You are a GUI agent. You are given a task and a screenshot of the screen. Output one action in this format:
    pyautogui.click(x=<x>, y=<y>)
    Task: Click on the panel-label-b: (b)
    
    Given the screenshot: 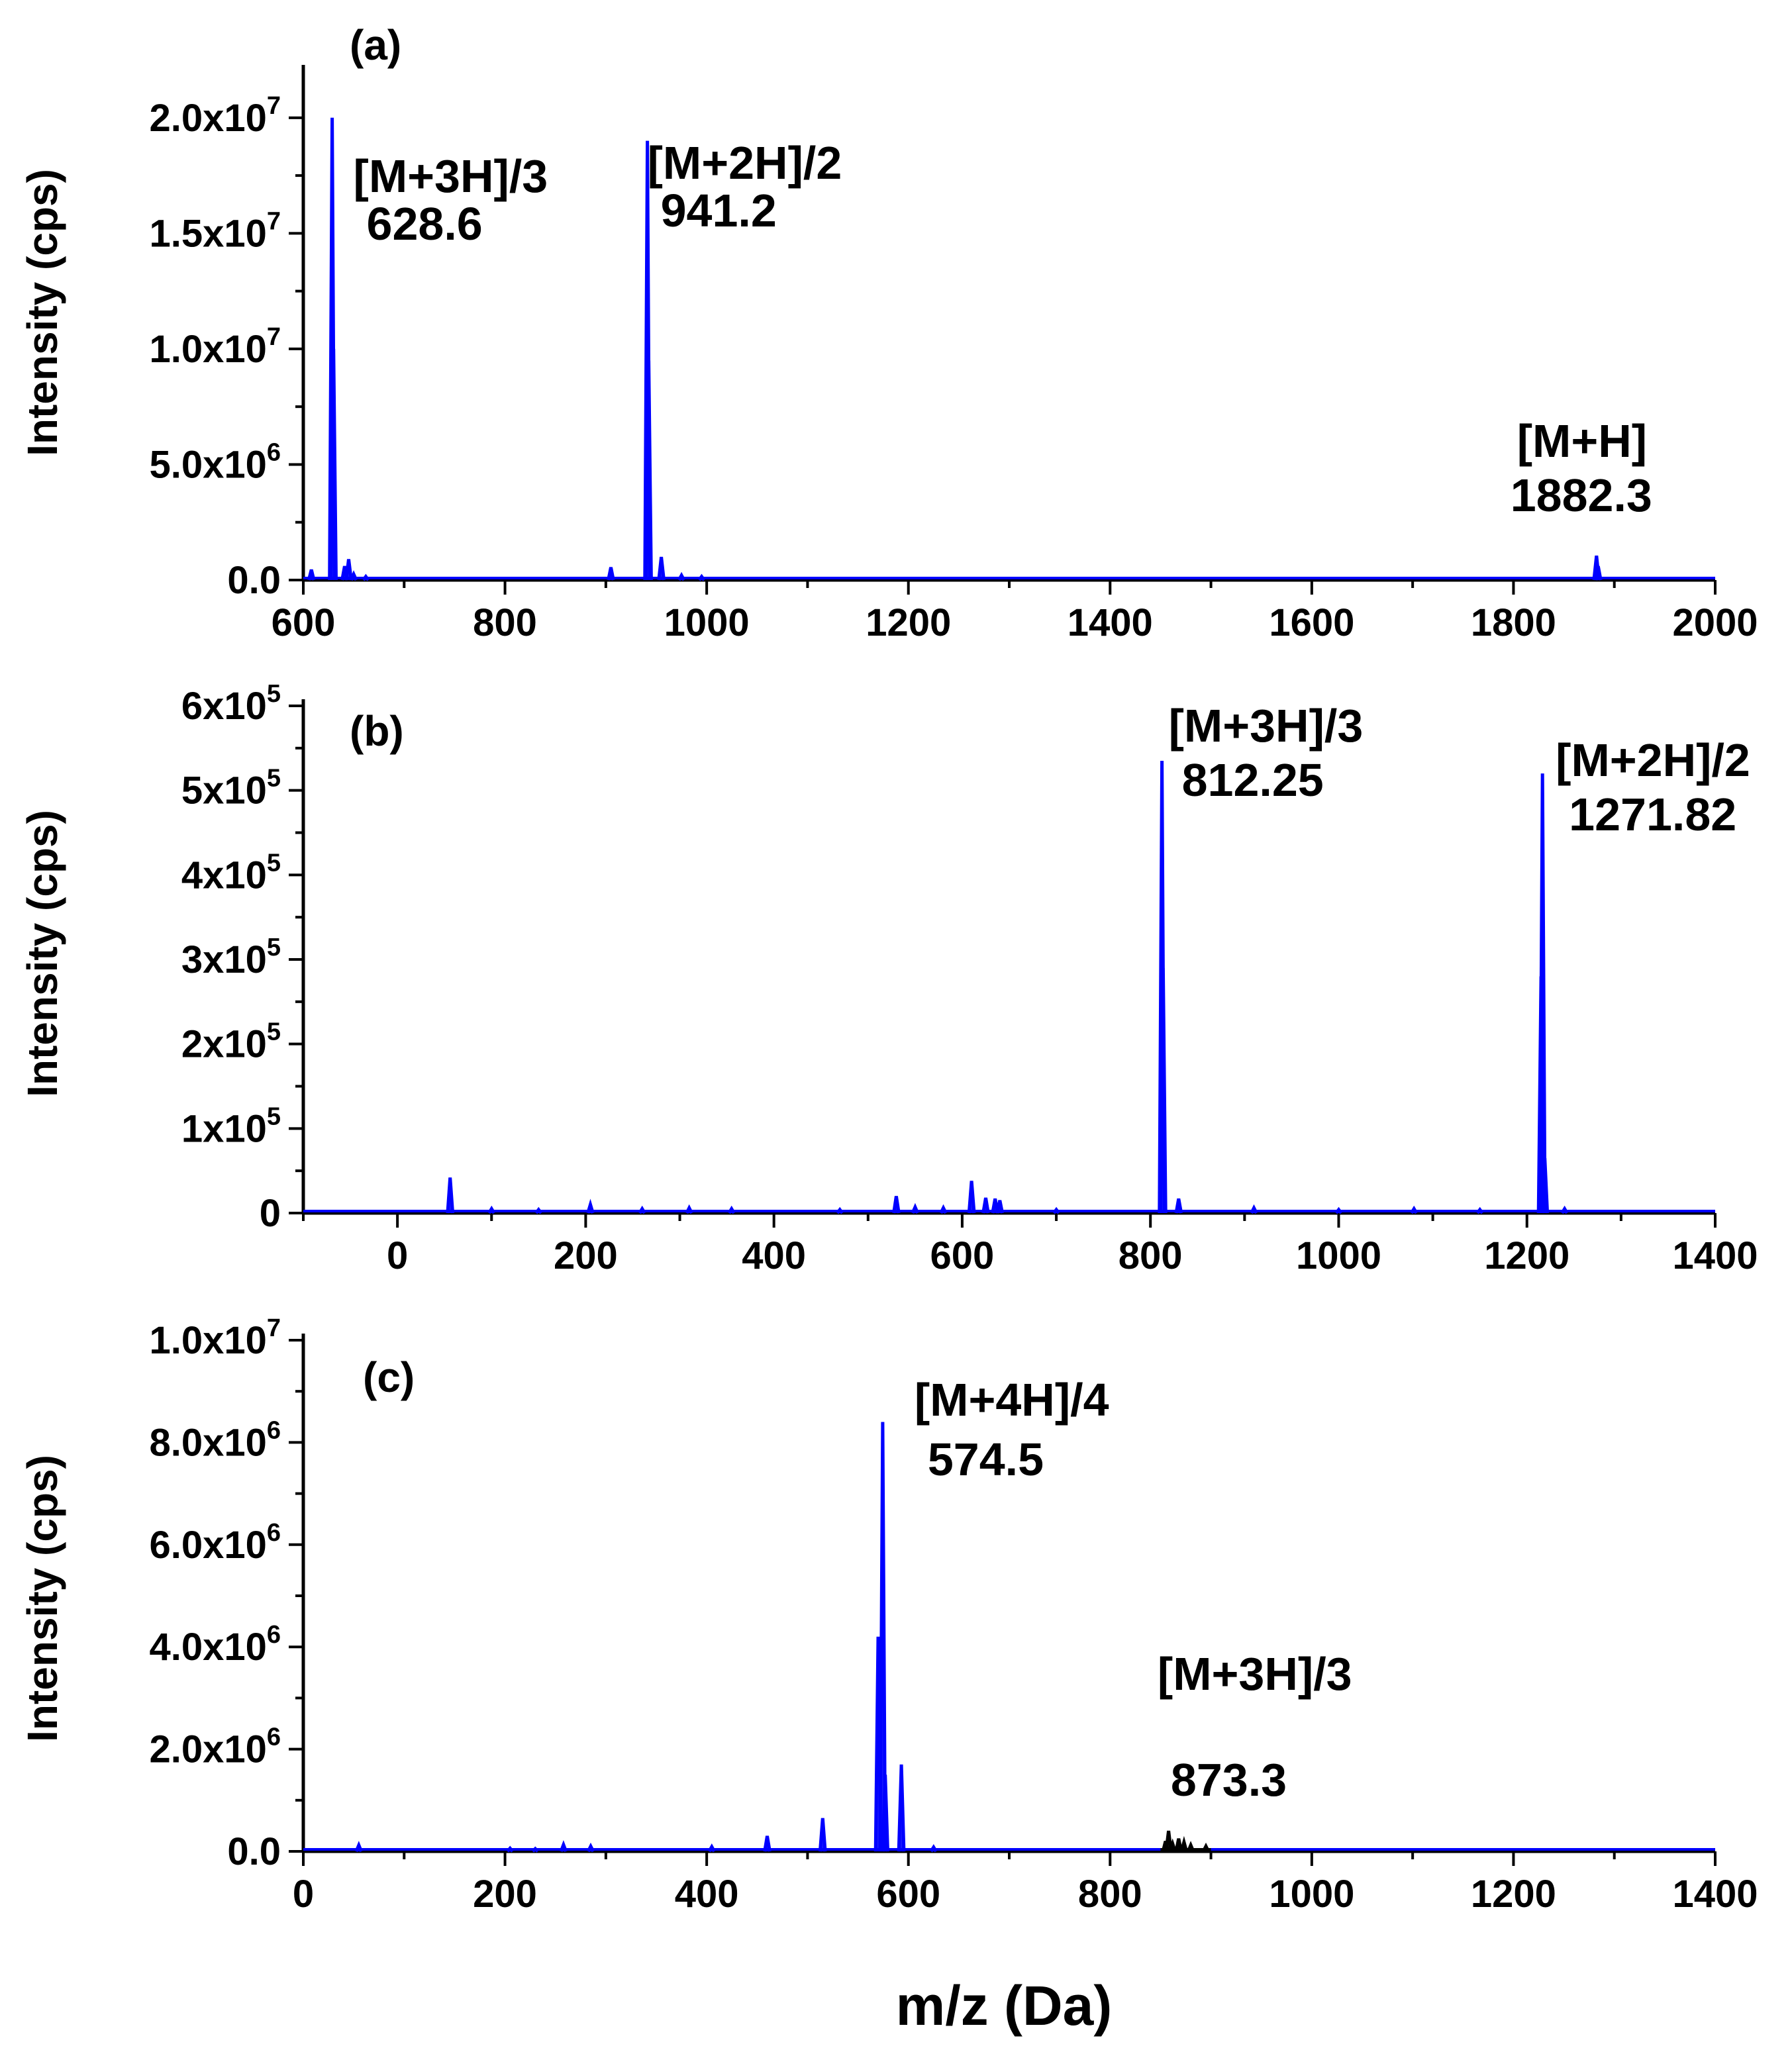 What is the action you would take?
    pyautogui.click(x=377, y=731)
    